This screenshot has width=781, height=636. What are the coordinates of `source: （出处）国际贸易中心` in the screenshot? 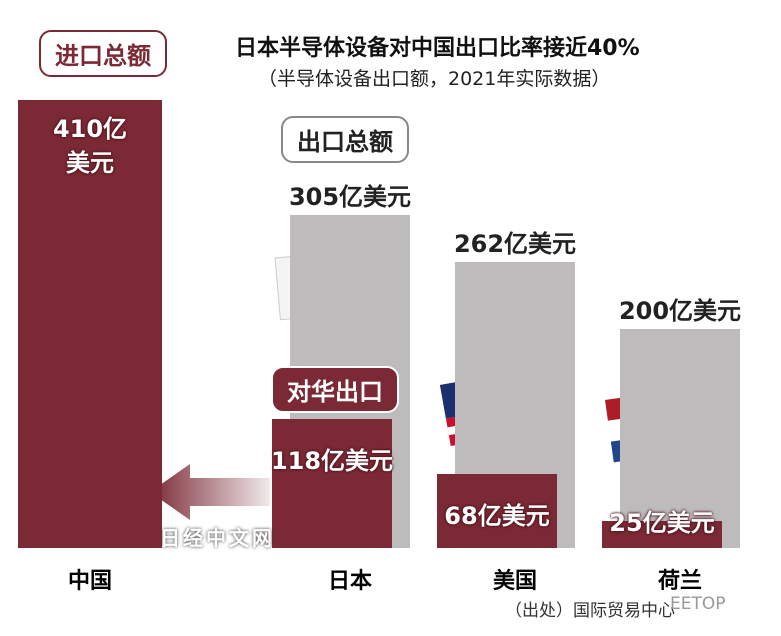 It's located at (590, 611).